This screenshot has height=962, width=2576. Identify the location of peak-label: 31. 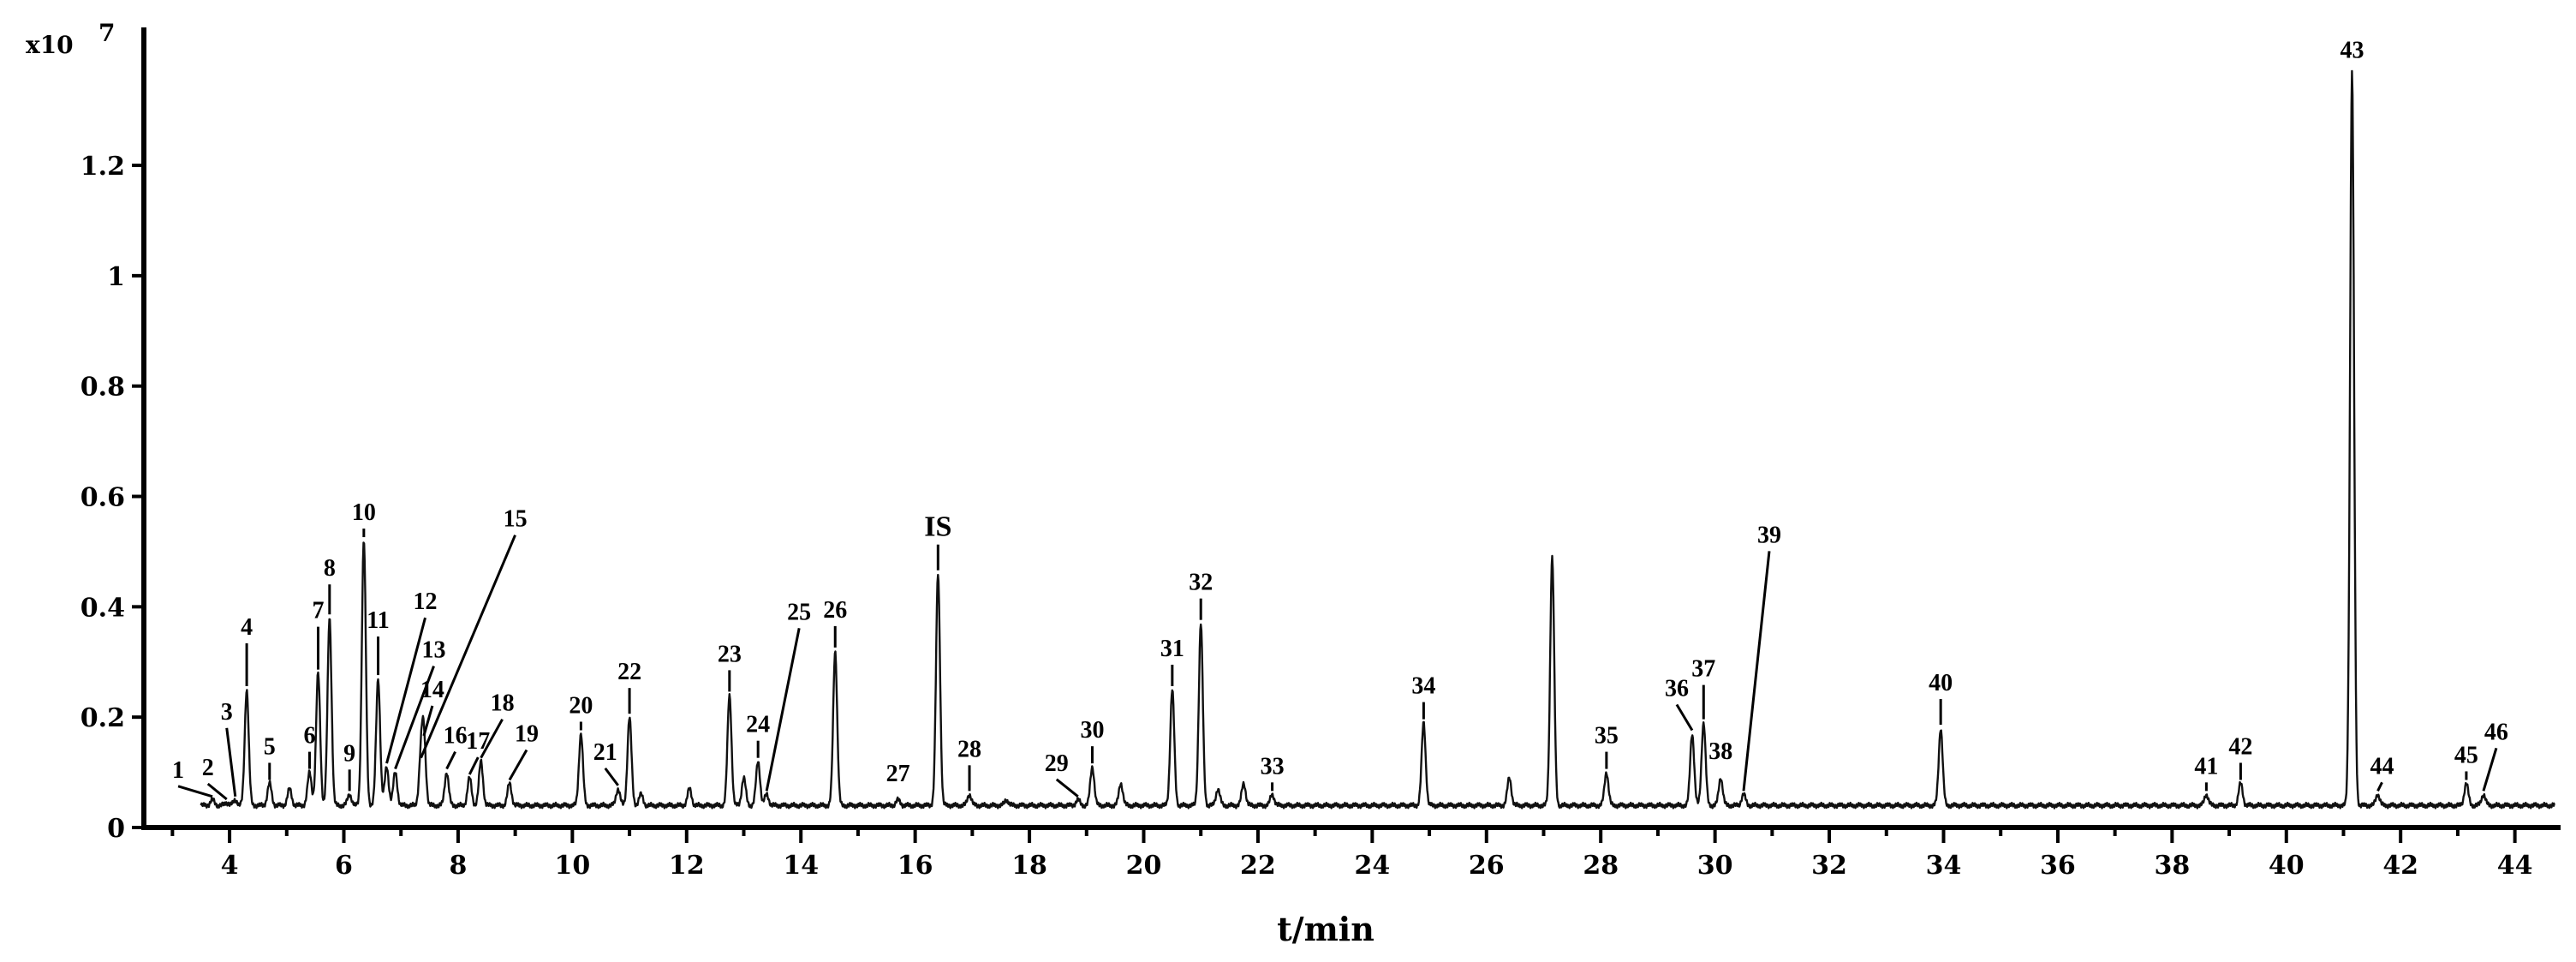
(1172, 649).